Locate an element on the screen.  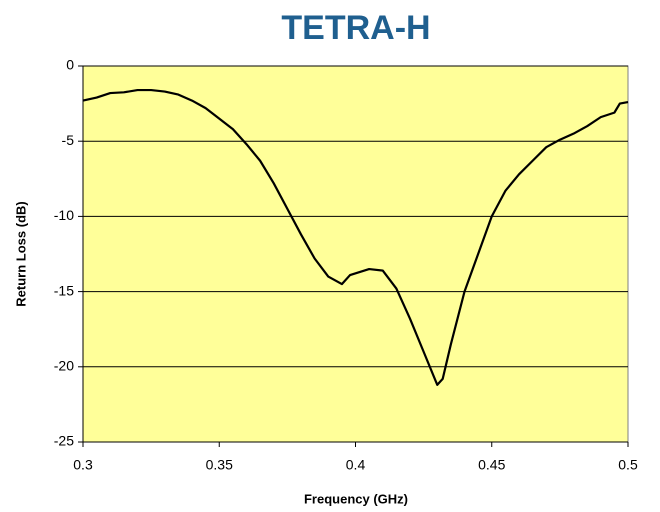
x-tick-label: 0.45 is located at coordinates (491, 465).